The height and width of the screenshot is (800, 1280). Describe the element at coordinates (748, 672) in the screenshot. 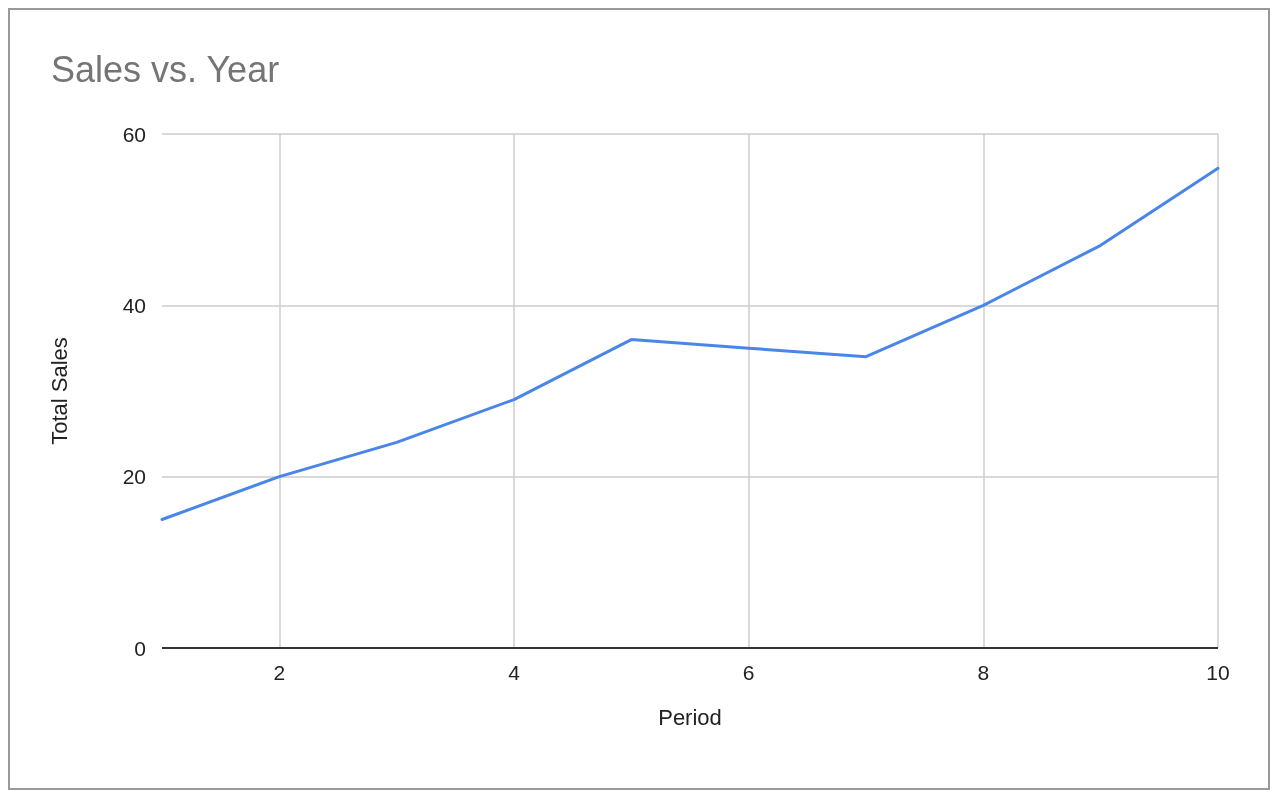

I see `x-tick-label: 6` at that location.